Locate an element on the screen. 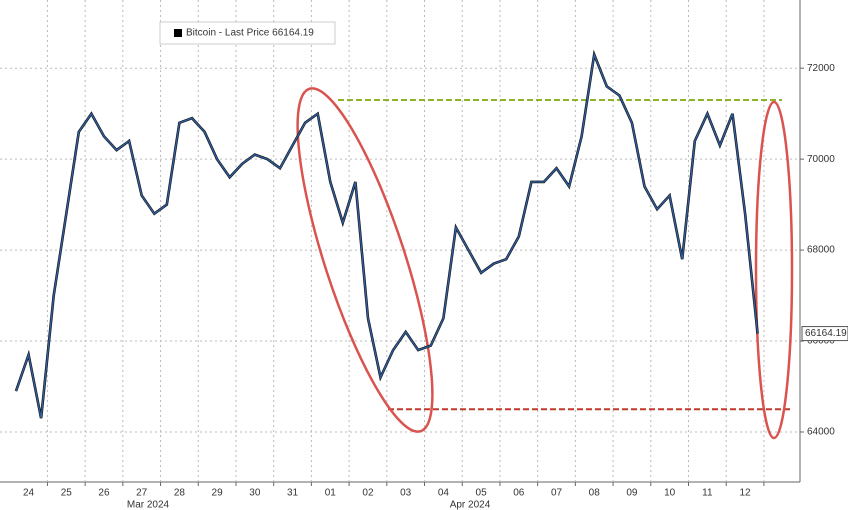 The image size is (848, 510). legend-label: Bitcoin - Last Price 66164.19 is located at coordinates (250, 33).